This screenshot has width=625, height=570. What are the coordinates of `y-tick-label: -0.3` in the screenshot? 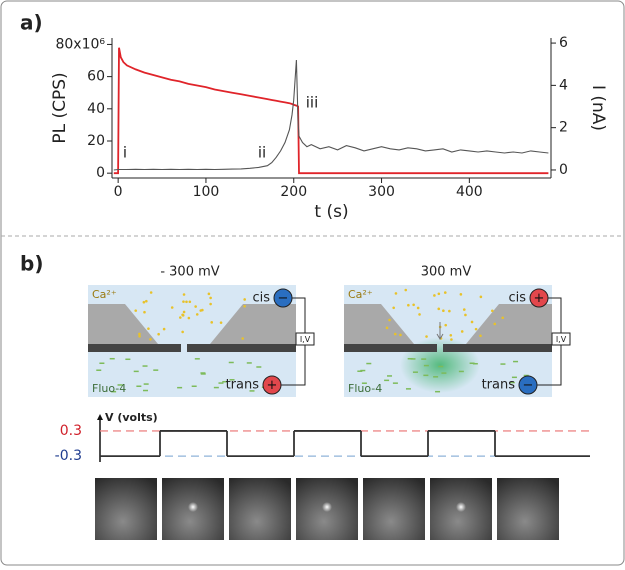 It's located at (68, 456).